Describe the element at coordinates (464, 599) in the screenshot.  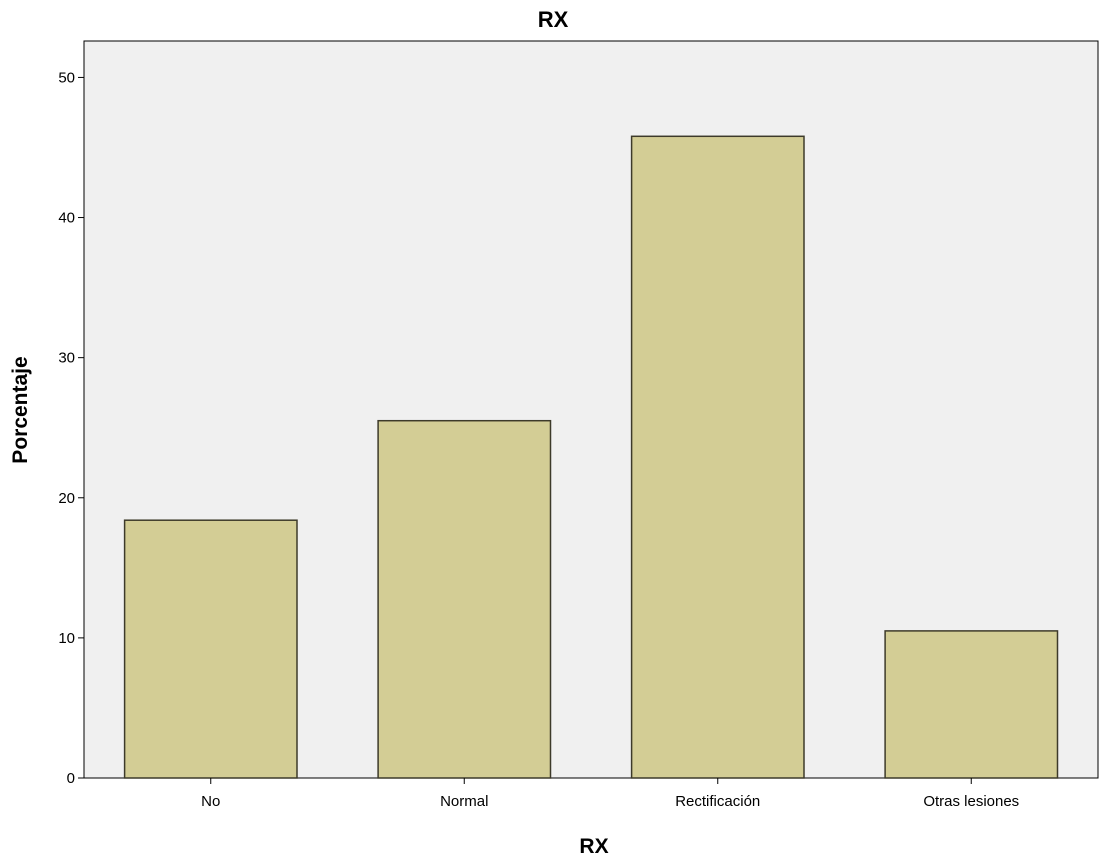
I see `bar-normal` at that location.